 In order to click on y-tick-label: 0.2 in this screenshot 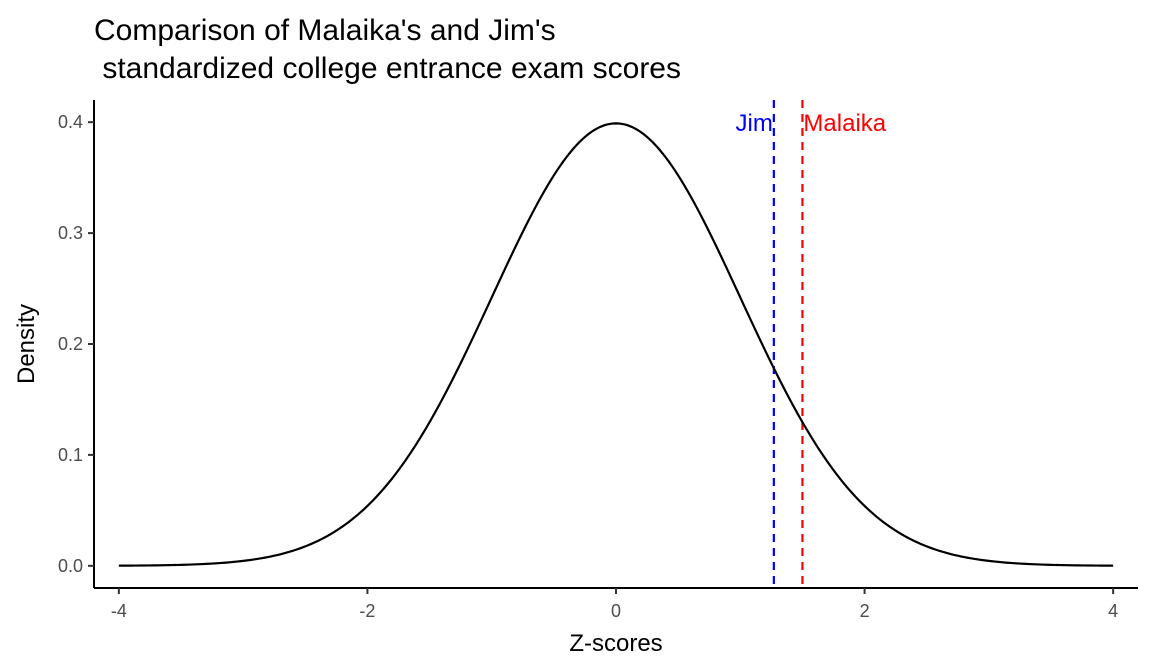, I will do `click(70, 344)`.